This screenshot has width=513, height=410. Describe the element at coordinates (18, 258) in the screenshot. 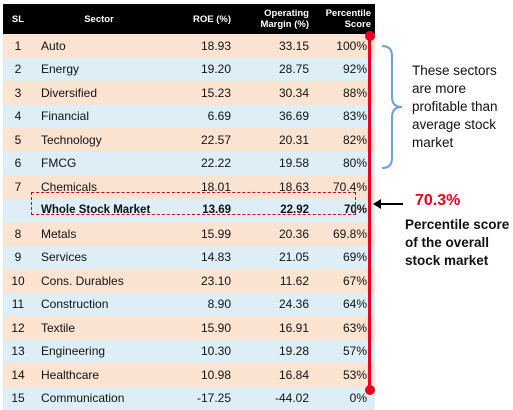

I see `sl-cell: 9` at that location.